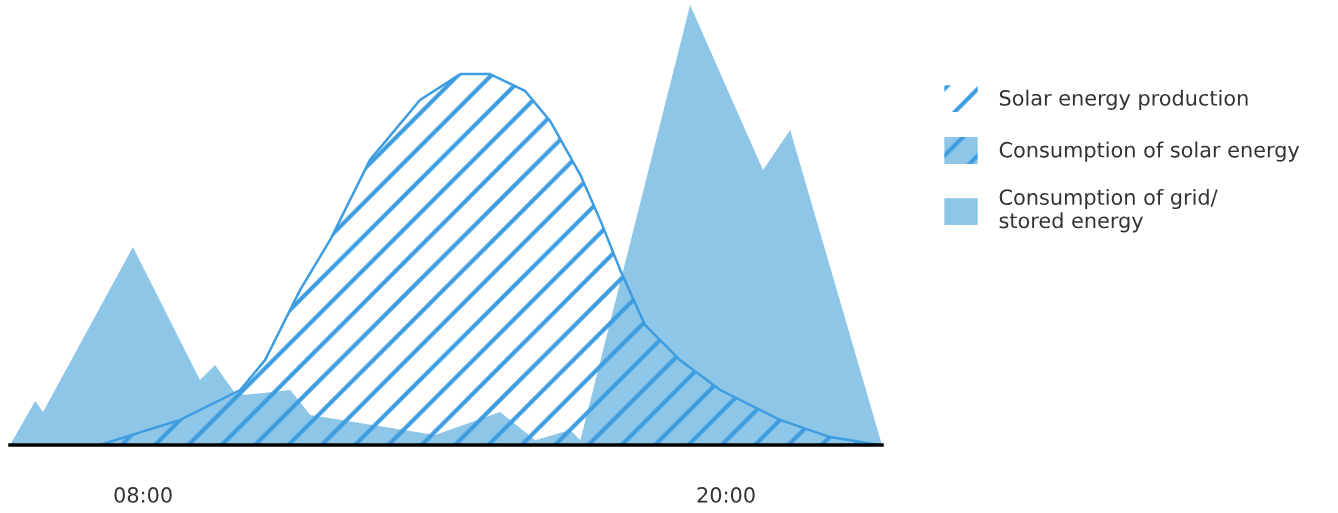  Describe the element at coordinates (1149, 151) in the screenshot. I see `legend-label: Consumption of solar energy` at that location.